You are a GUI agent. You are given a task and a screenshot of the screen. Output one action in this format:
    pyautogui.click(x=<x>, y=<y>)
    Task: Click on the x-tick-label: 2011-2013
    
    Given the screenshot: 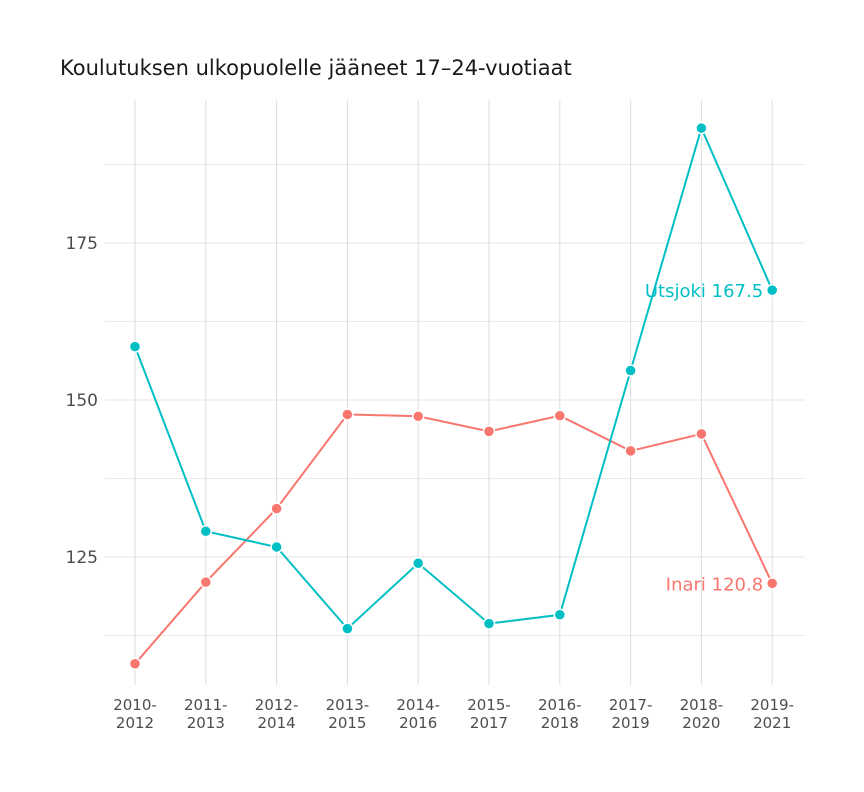 What is the action you would take?
    pyautogui.click(x=206, y=714)
    